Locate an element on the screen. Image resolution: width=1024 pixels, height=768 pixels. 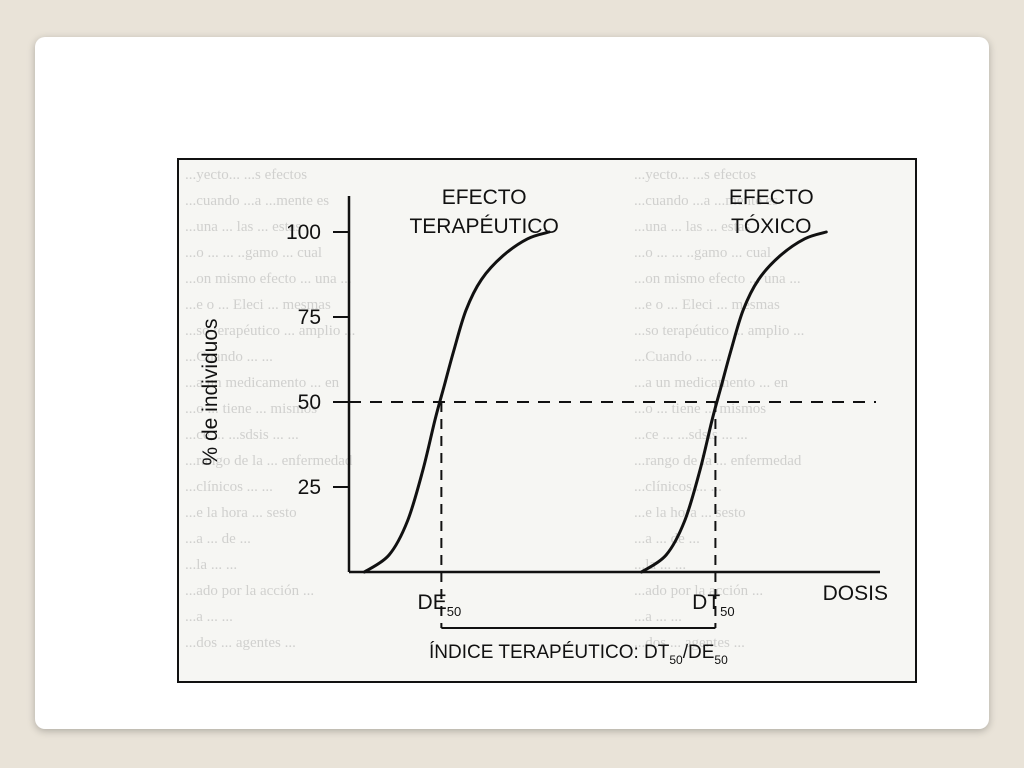
y-axis-label: % de individuos is located at coordinates (210, 391).